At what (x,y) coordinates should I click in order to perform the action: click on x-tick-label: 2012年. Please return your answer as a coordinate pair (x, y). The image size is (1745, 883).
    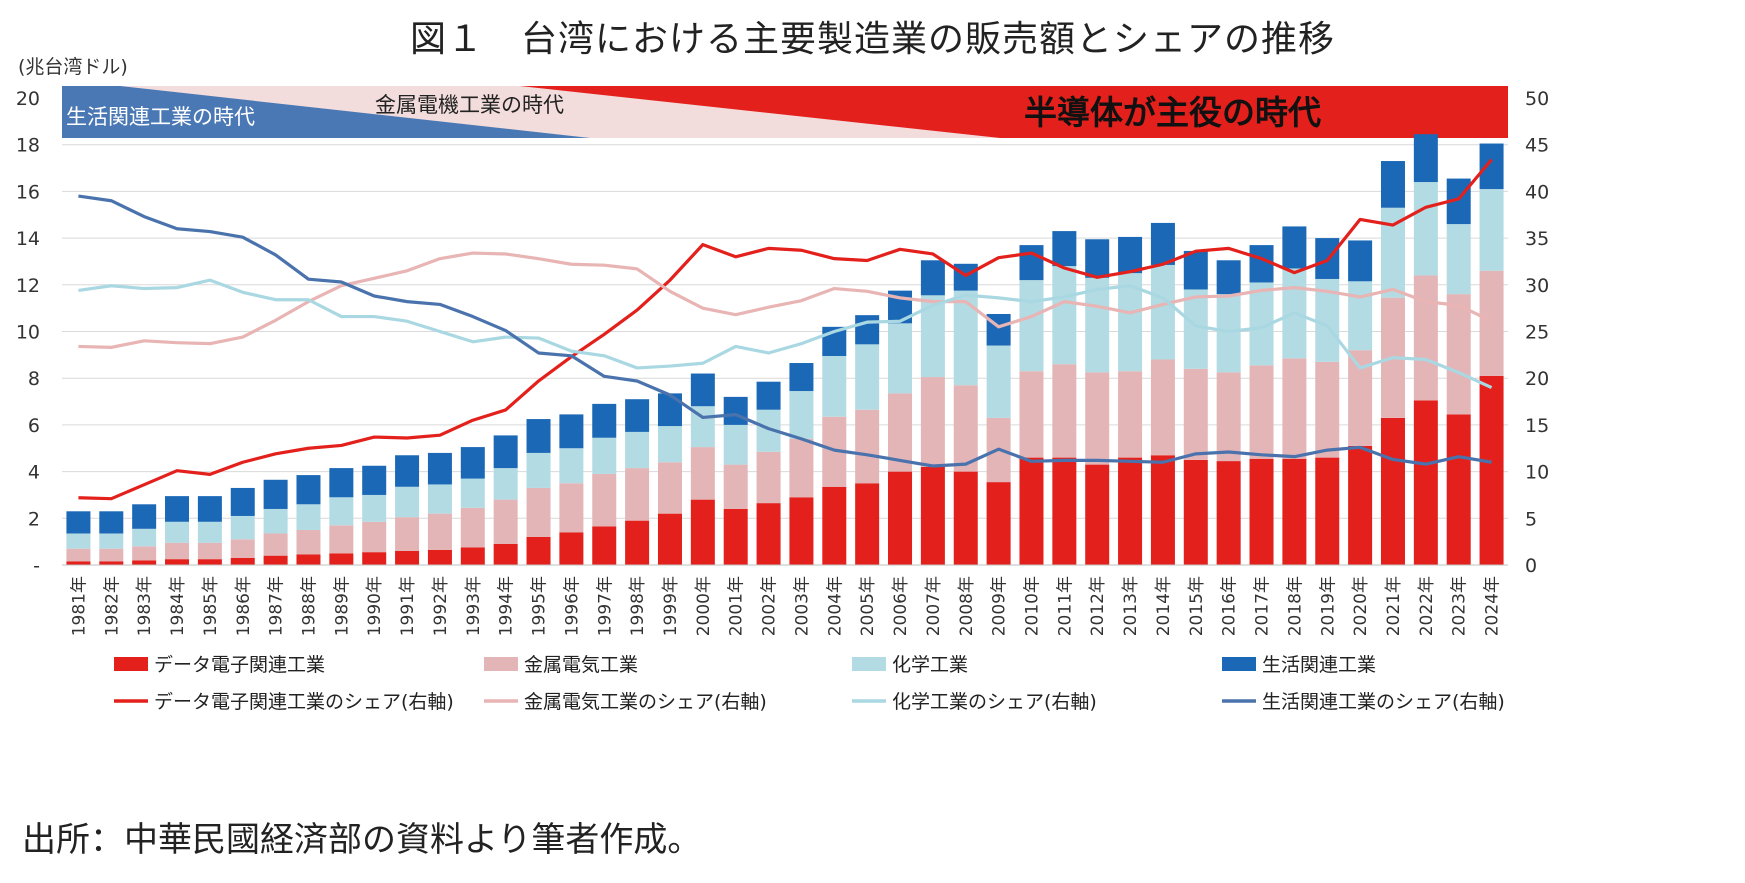
    Looking at the image, I should click on (1098, 606).